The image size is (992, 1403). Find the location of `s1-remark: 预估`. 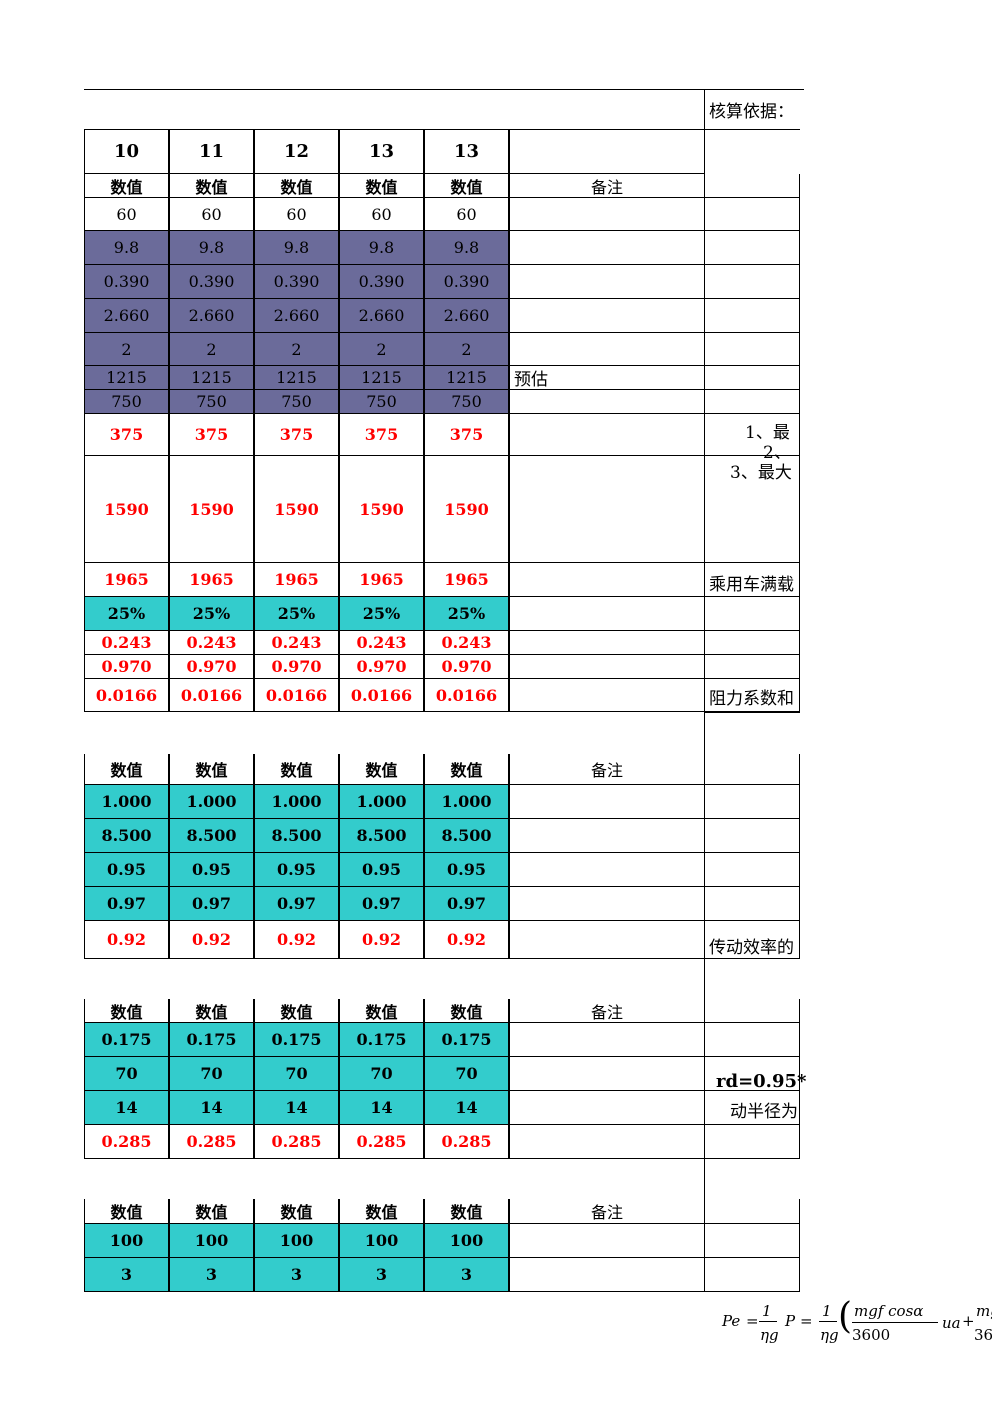

s1-remark: 预估 is located at coordinates (606, 378).